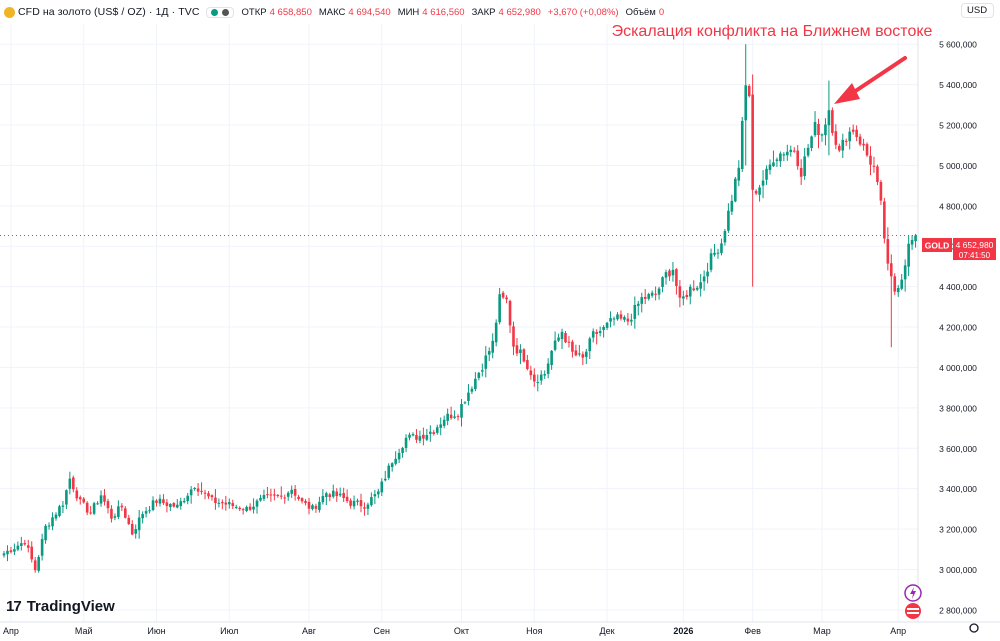 The image size is (1000, 641). I want to click on close-label: ЗАКР, so click(483, 12).